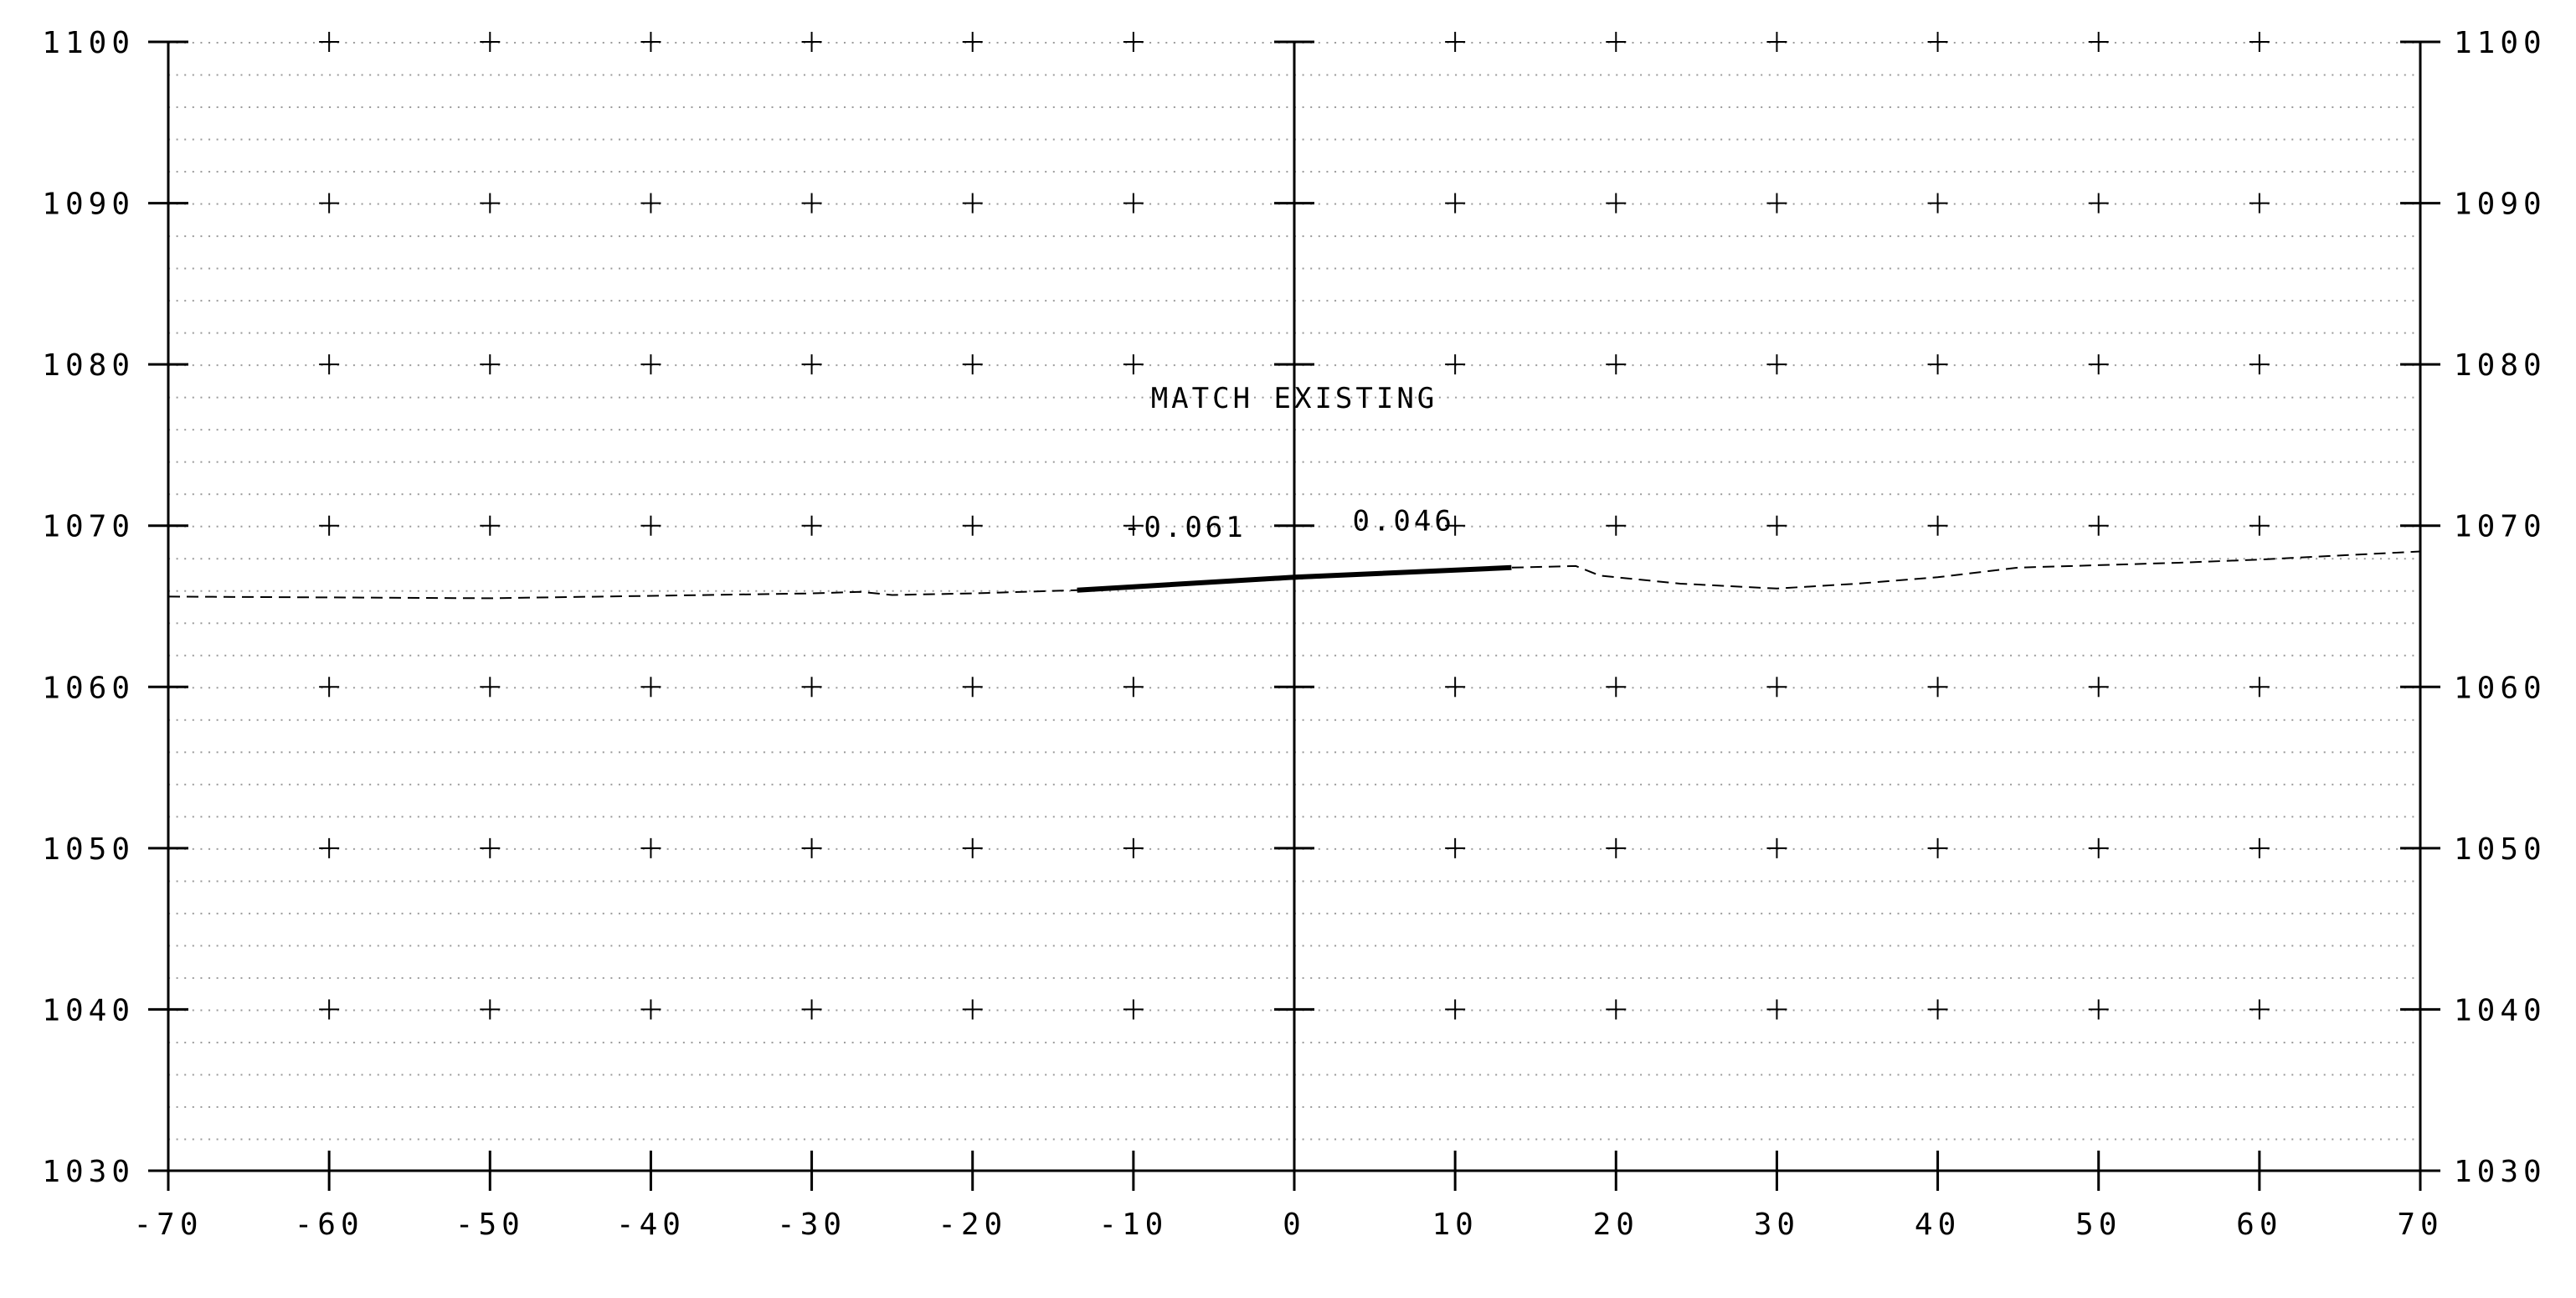 The height and width of the screenshot is (1298, 2576). What do you see at coordinates (1455, 1225) in the screenshot?
I see `x-tick-label: 10` at bounding box center [1455, 1225].